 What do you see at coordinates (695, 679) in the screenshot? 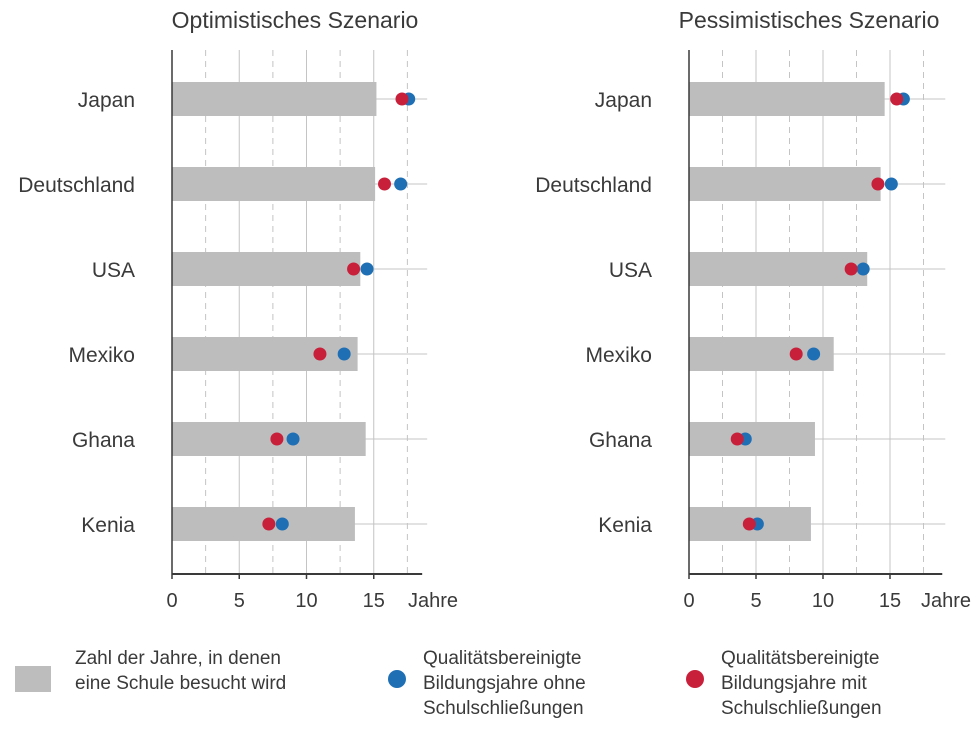
I see `legend-swatch-red` at bounding box center [695, 679].